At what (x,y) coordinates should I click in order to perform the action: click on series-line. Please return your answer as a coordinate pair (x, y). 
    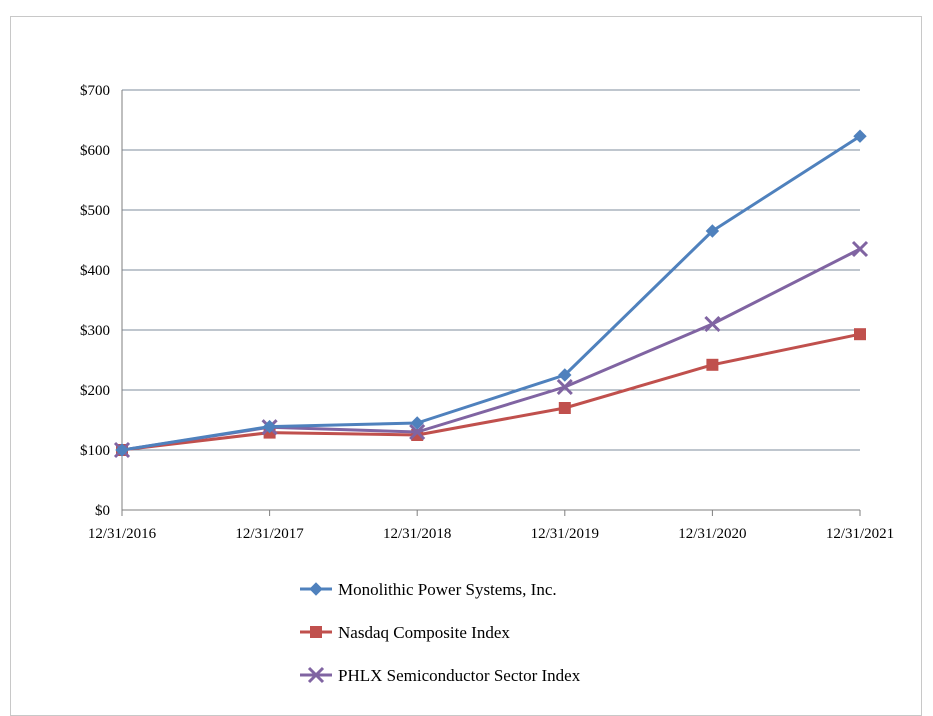
    Looking at the image, I should click on (491, 392).